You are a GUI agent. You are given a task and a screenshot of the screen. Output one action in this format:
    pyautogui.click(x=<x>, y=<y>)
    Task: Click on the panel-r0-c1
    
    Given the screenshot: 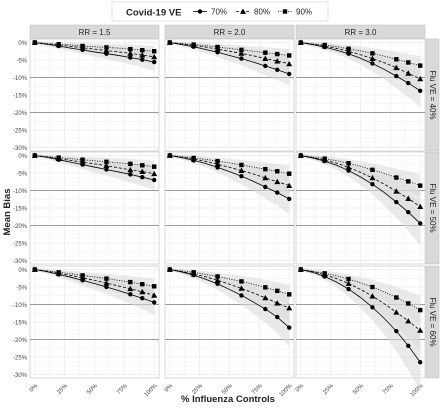 What is the action you would take?
    pyautogui.click(x=229, y=95)
    